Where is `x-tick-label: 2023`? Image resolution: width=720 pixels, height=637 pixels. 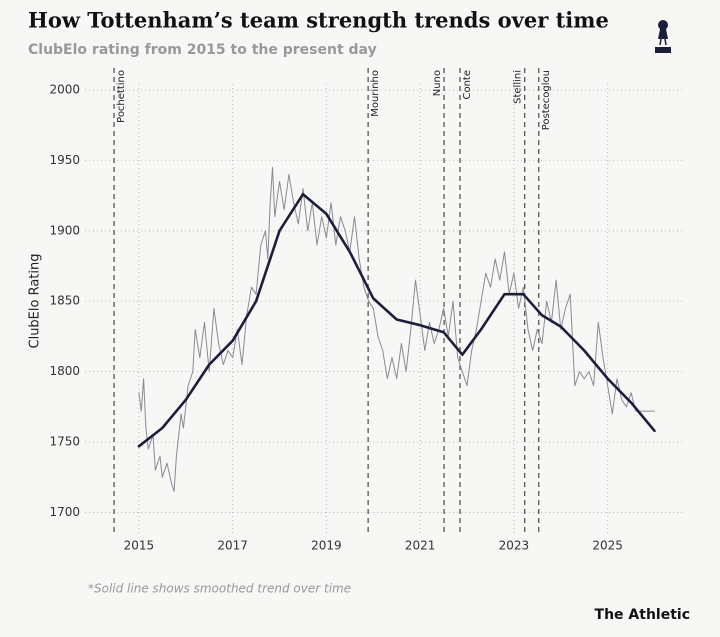 x-tick-label: 2023 is located at coordinates (514, 546).